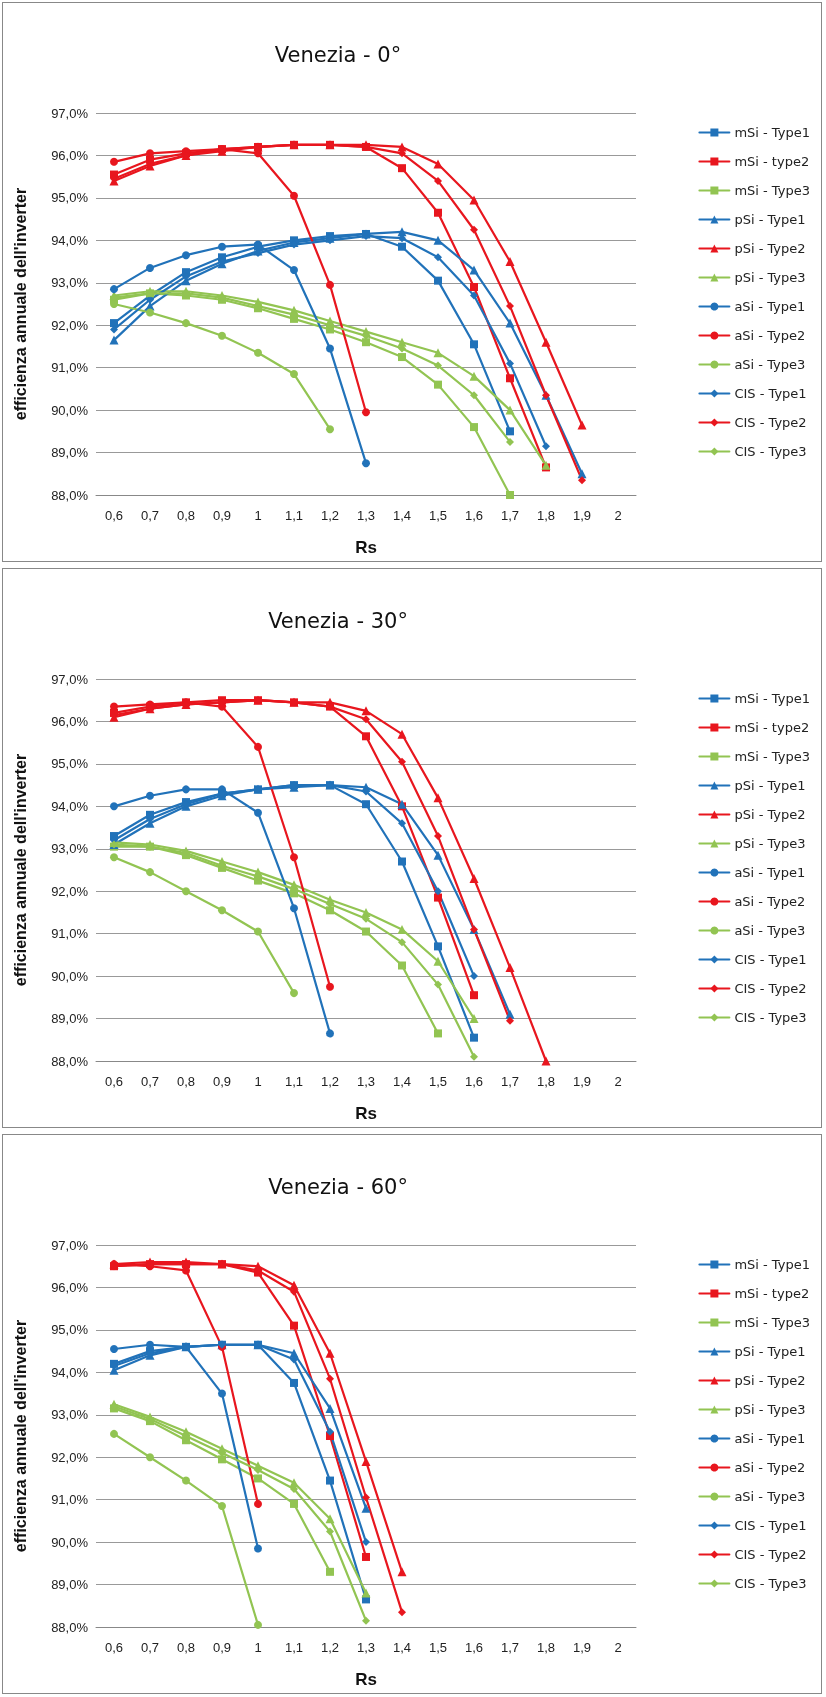  What do you see at coordinates (770, 277) in the screenshot?
I see `legend-label: pSi - Type3` at bounding box center [770, 277].